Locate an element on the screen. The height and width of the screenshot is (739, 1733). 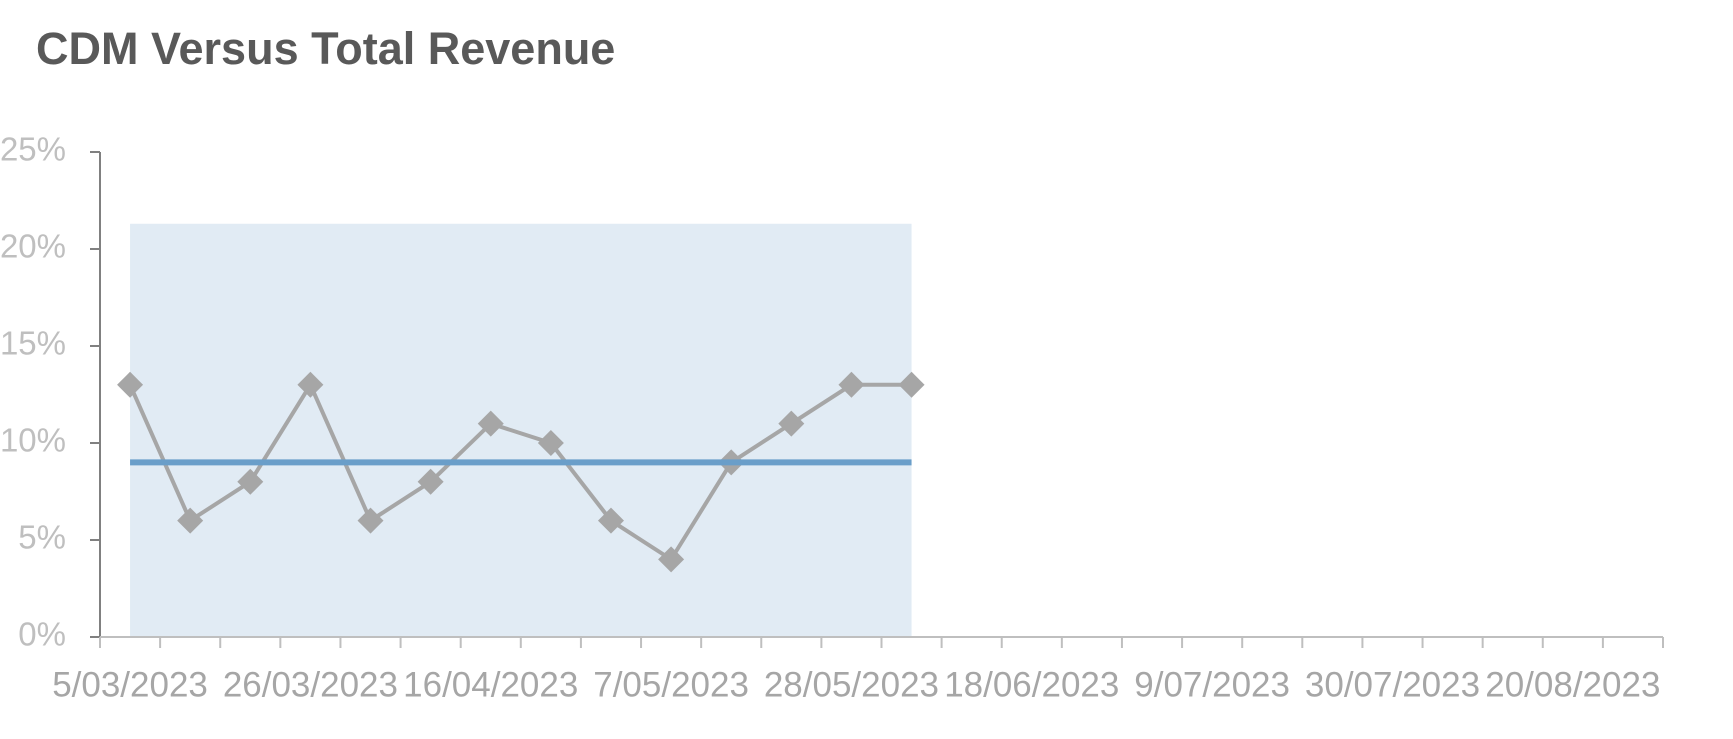
x-tick-label: 16/04/2023 is located at coordinates (490, 684).